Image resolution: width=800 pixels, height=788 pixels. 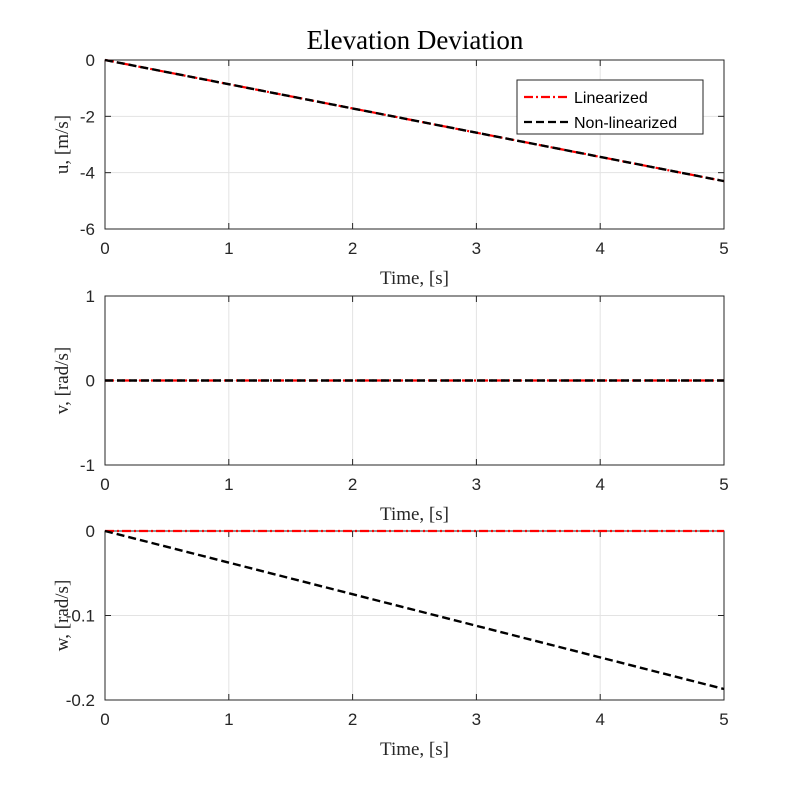 What do you see at coordinates (80, 700) in the screenshot?
I see `y-tick-label: -0.2` at bounding box center [80, 700].